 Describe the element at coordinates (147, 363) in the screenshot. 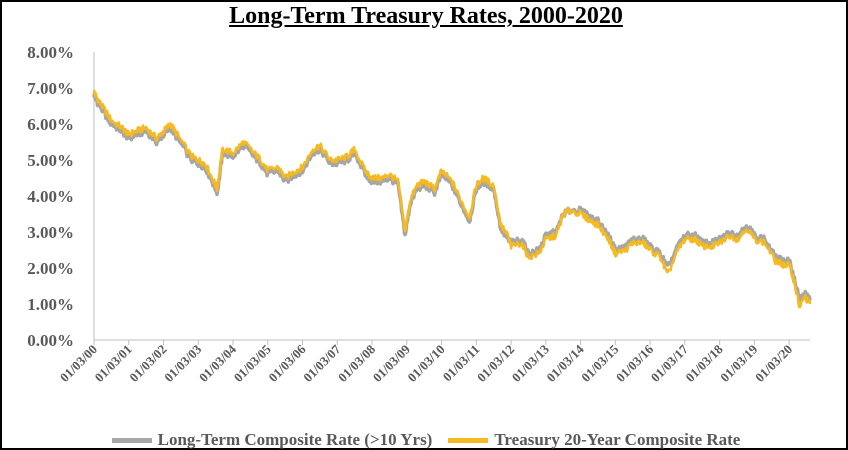

I see `x-tick-label: 01/03/02` at that location.